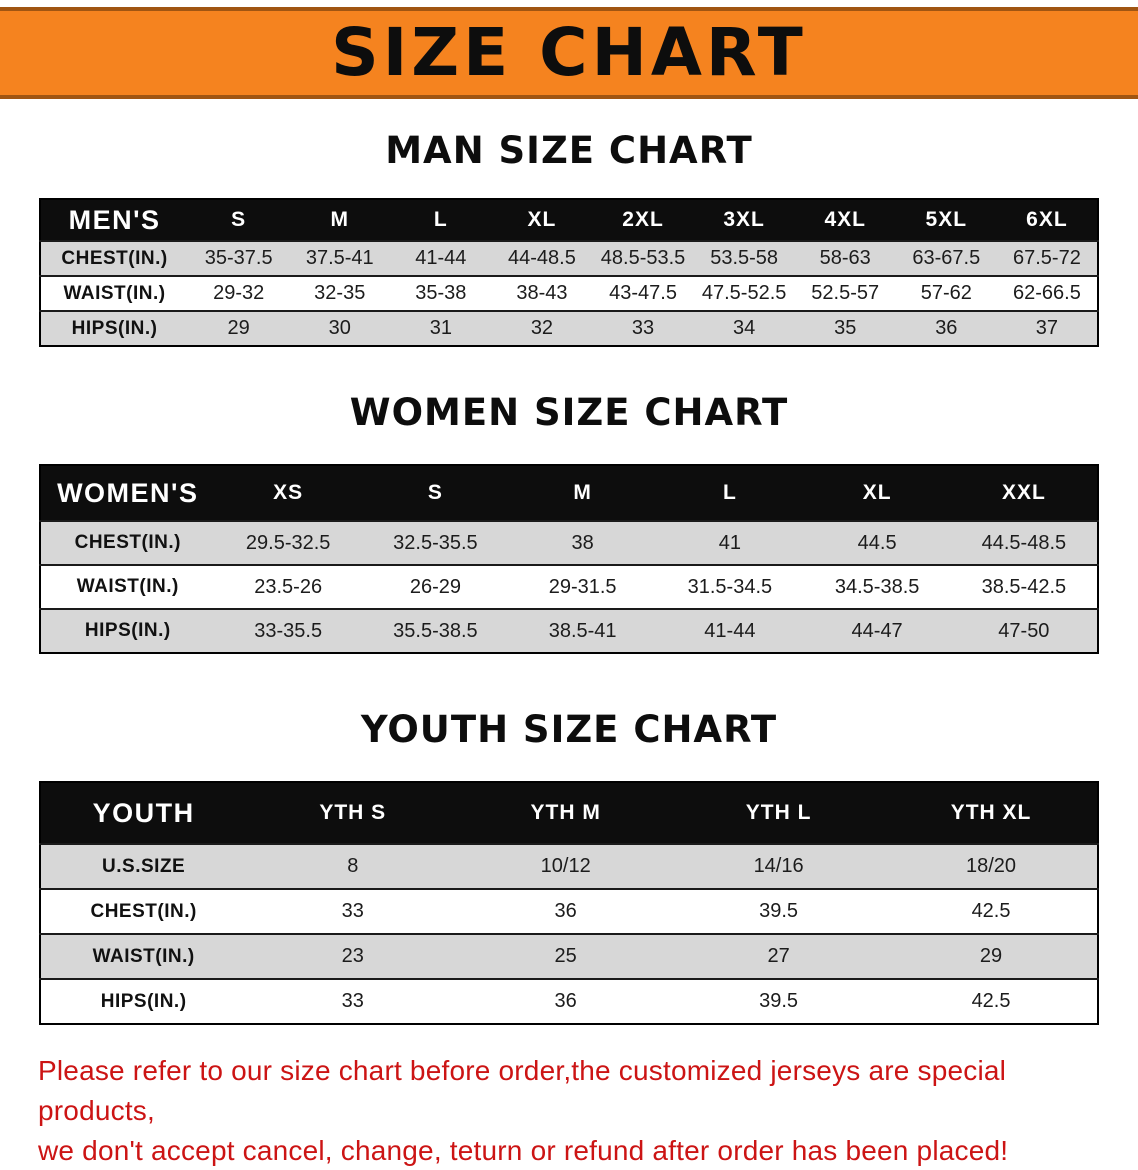 This screenshot has height=1170, width=1138. I want to click on size-value-cell: 63-67.5, so click(946, 258).